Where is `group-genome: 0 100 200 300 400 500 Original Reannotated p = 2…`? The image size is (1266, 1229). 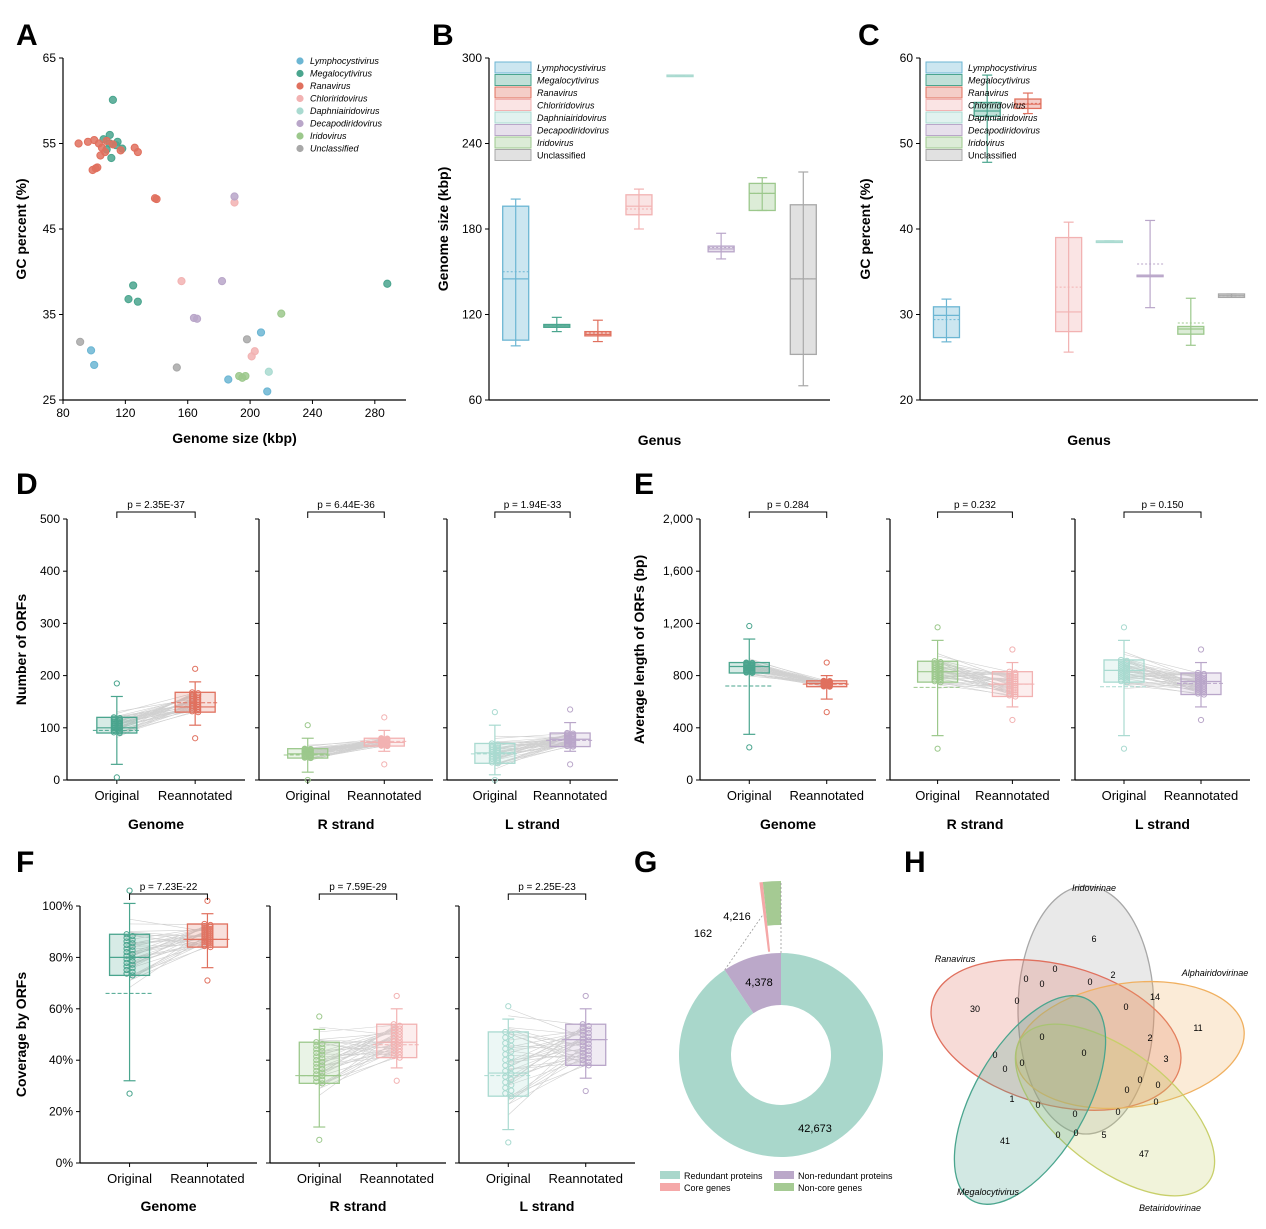
group-genome: 0 100 200 300 400 500 Original Reannotated p = 2… is located at coordinates (142, 666).